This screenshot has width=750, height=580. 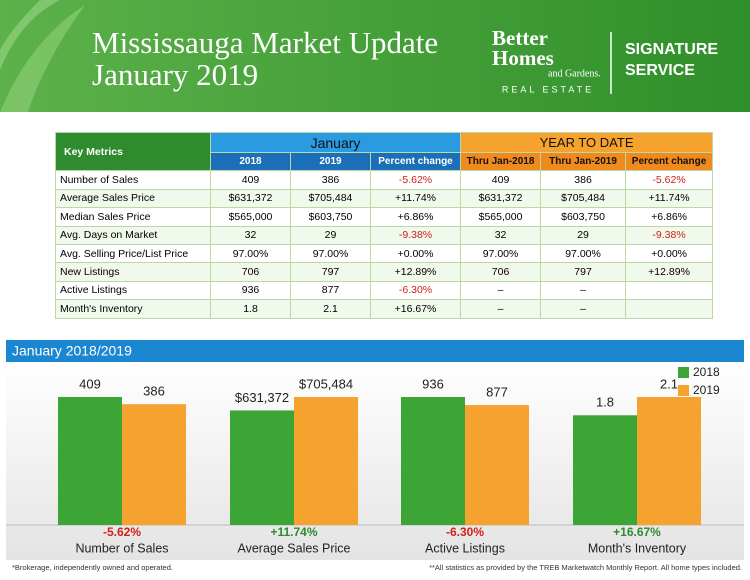 I want to click on title: January 2019, so click(x=175, y=74).